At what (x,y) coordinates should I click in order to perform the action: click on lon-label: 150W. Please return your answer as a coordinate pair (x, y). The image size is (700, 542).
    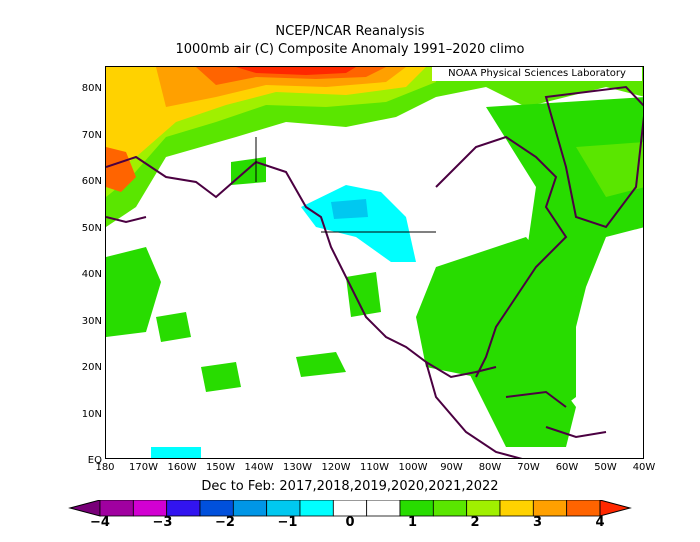
    Looking at the image, I should click on (220, 467).